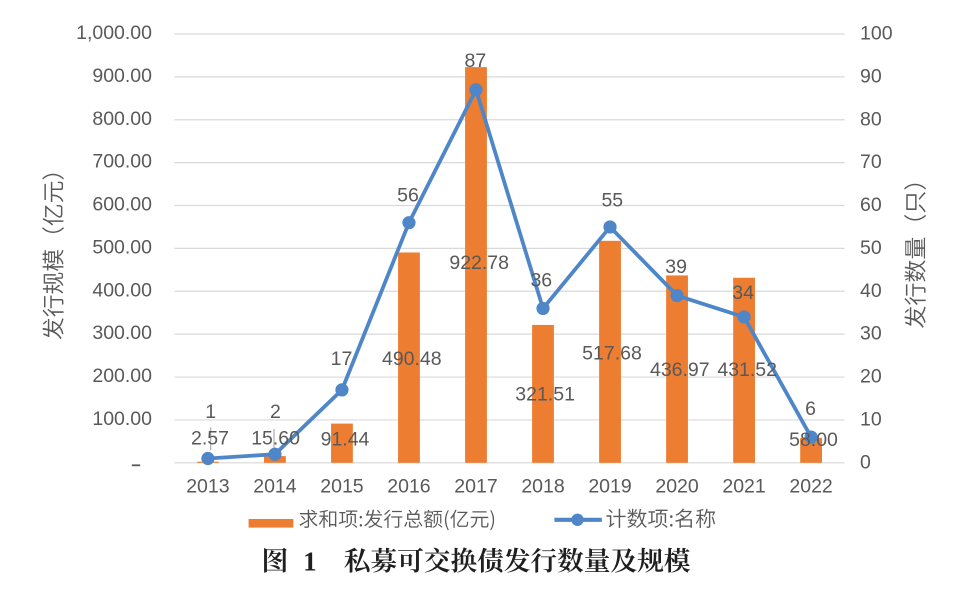  Describe the element at coordinates (871, 119) in the screenshot. I see `svg-text: 80` at that location.